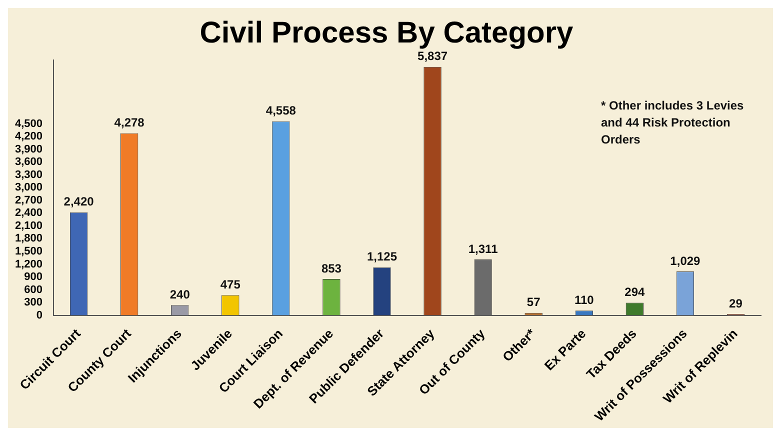 The width and height of the screenshot is (781, 436). Describe the element at coordinates (736, 303) in the screenshot. I see `data-label: 29` at that location.